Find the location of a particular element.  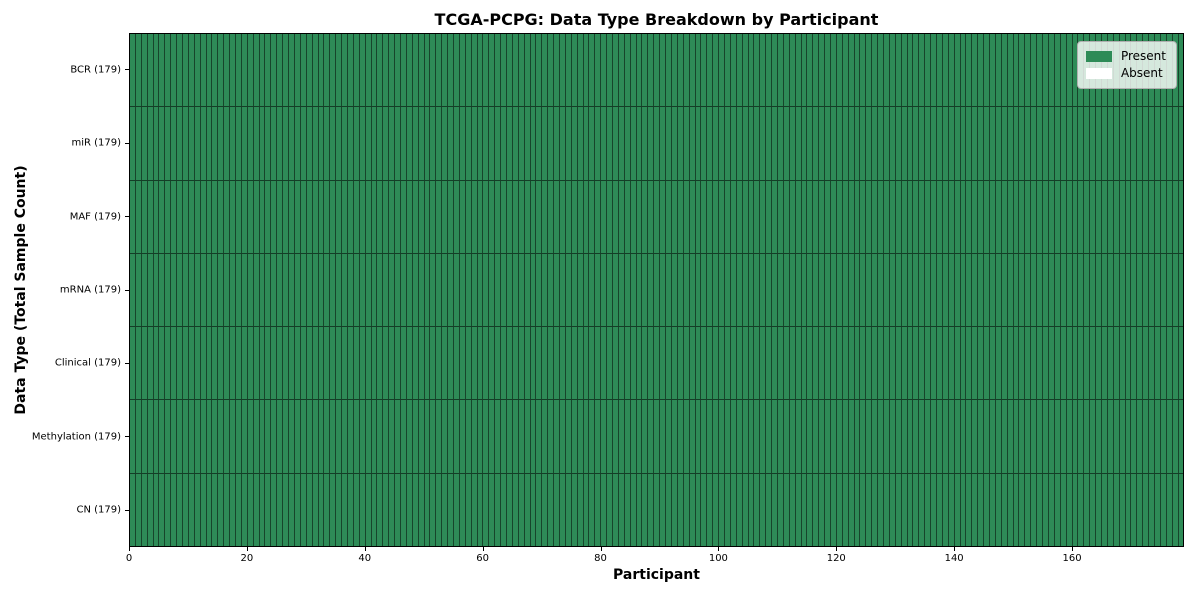

y-tick-label: mRNA (179) is located at coordinates (90, 290).